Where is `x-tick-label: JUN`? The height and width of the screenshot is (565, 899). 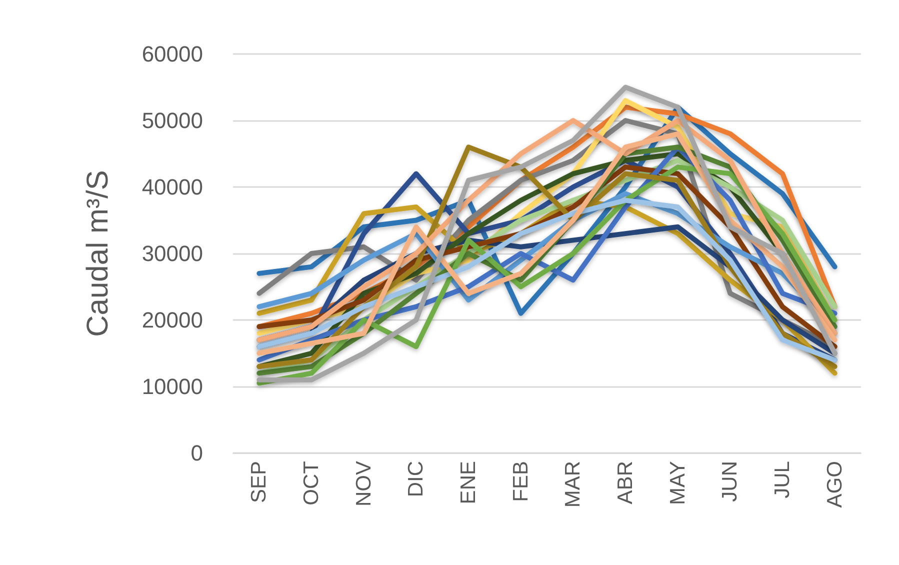
x-tick-label: JUN is located at coordinates (730, 481).